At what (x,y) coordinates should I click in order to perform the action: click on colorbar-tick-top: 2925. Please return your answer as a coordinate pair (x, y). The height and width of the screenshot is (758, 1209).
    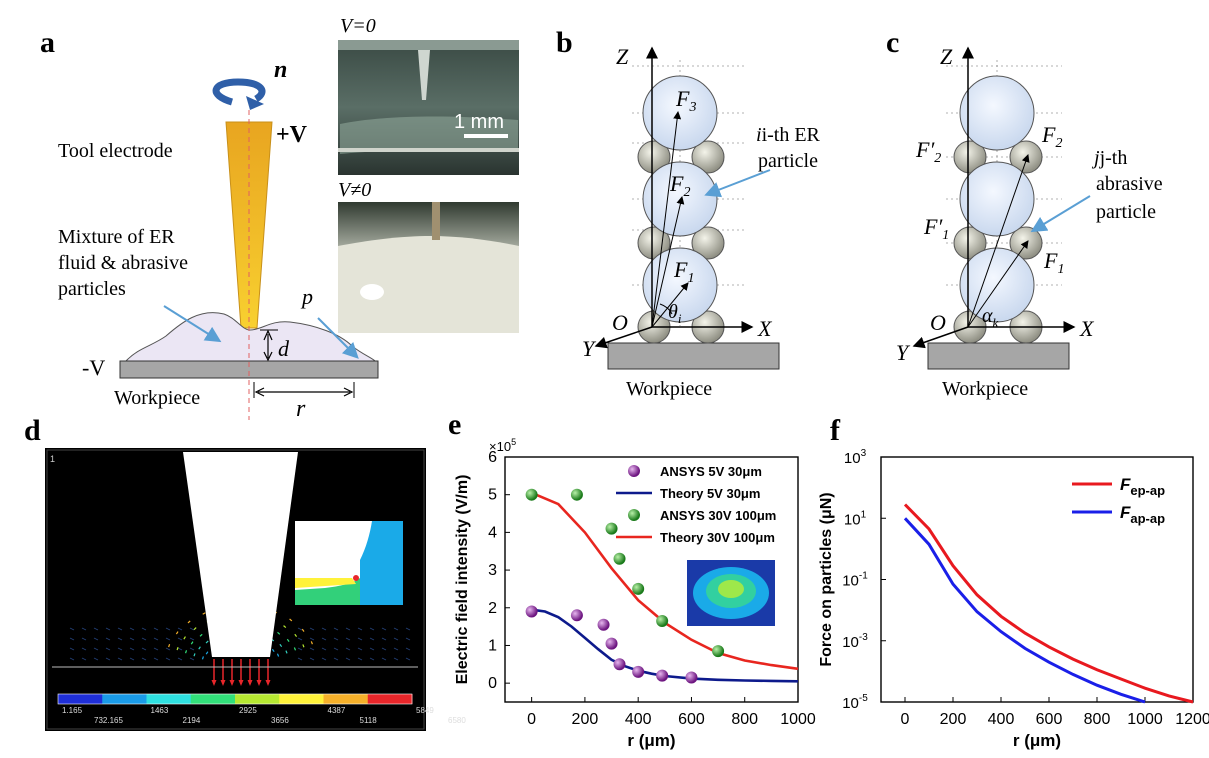
    Looking at the image, I should click on (248, 710).